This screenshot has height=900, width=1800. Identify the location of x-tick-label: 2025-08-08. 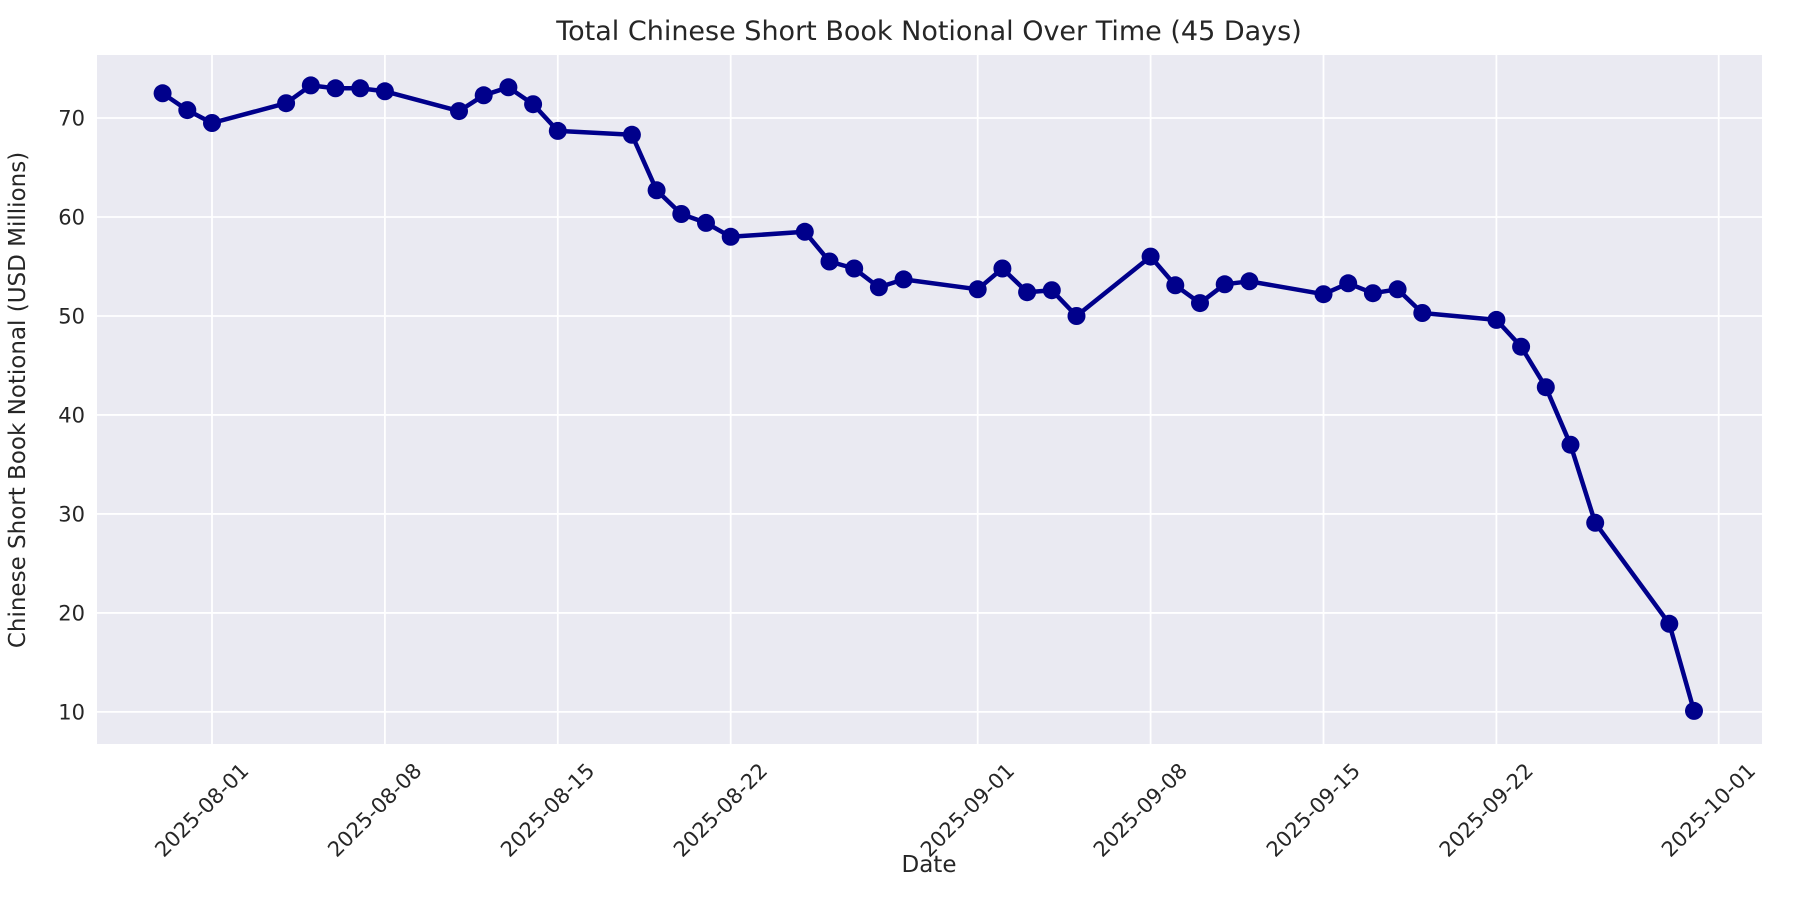
(374, 810).